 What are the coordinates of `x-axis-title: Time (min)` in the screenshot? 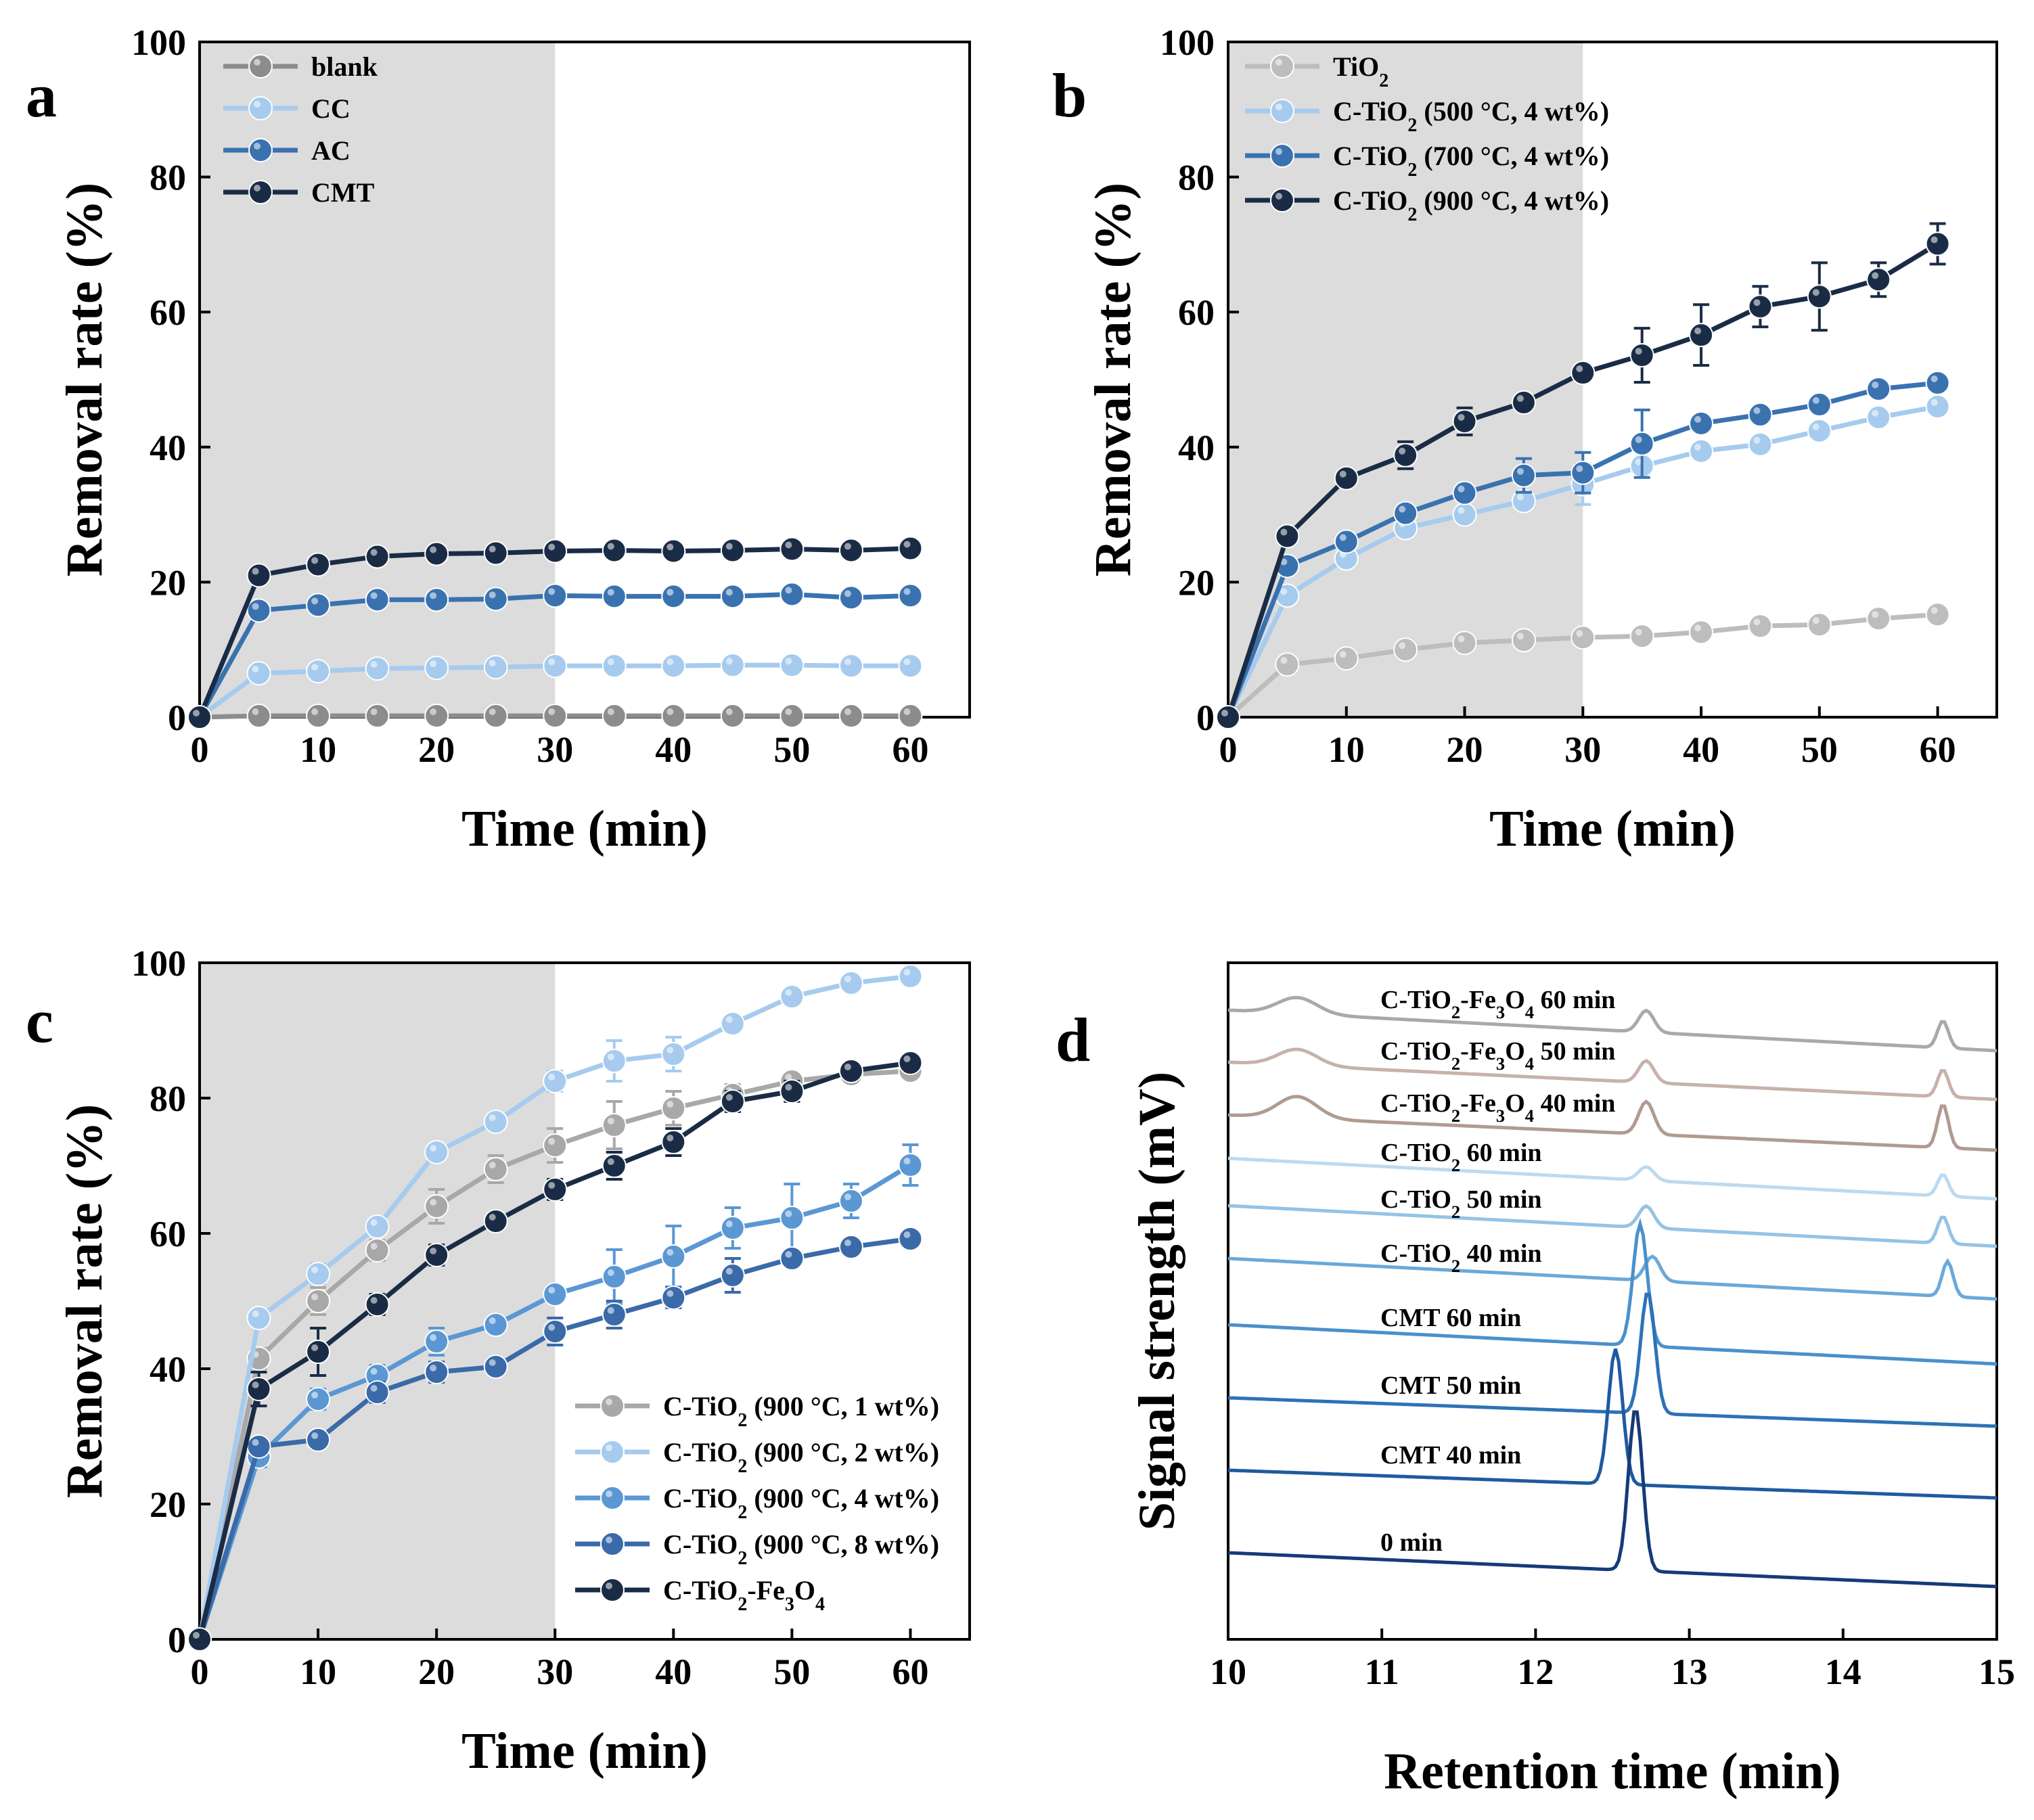 It's located at (584, 828).